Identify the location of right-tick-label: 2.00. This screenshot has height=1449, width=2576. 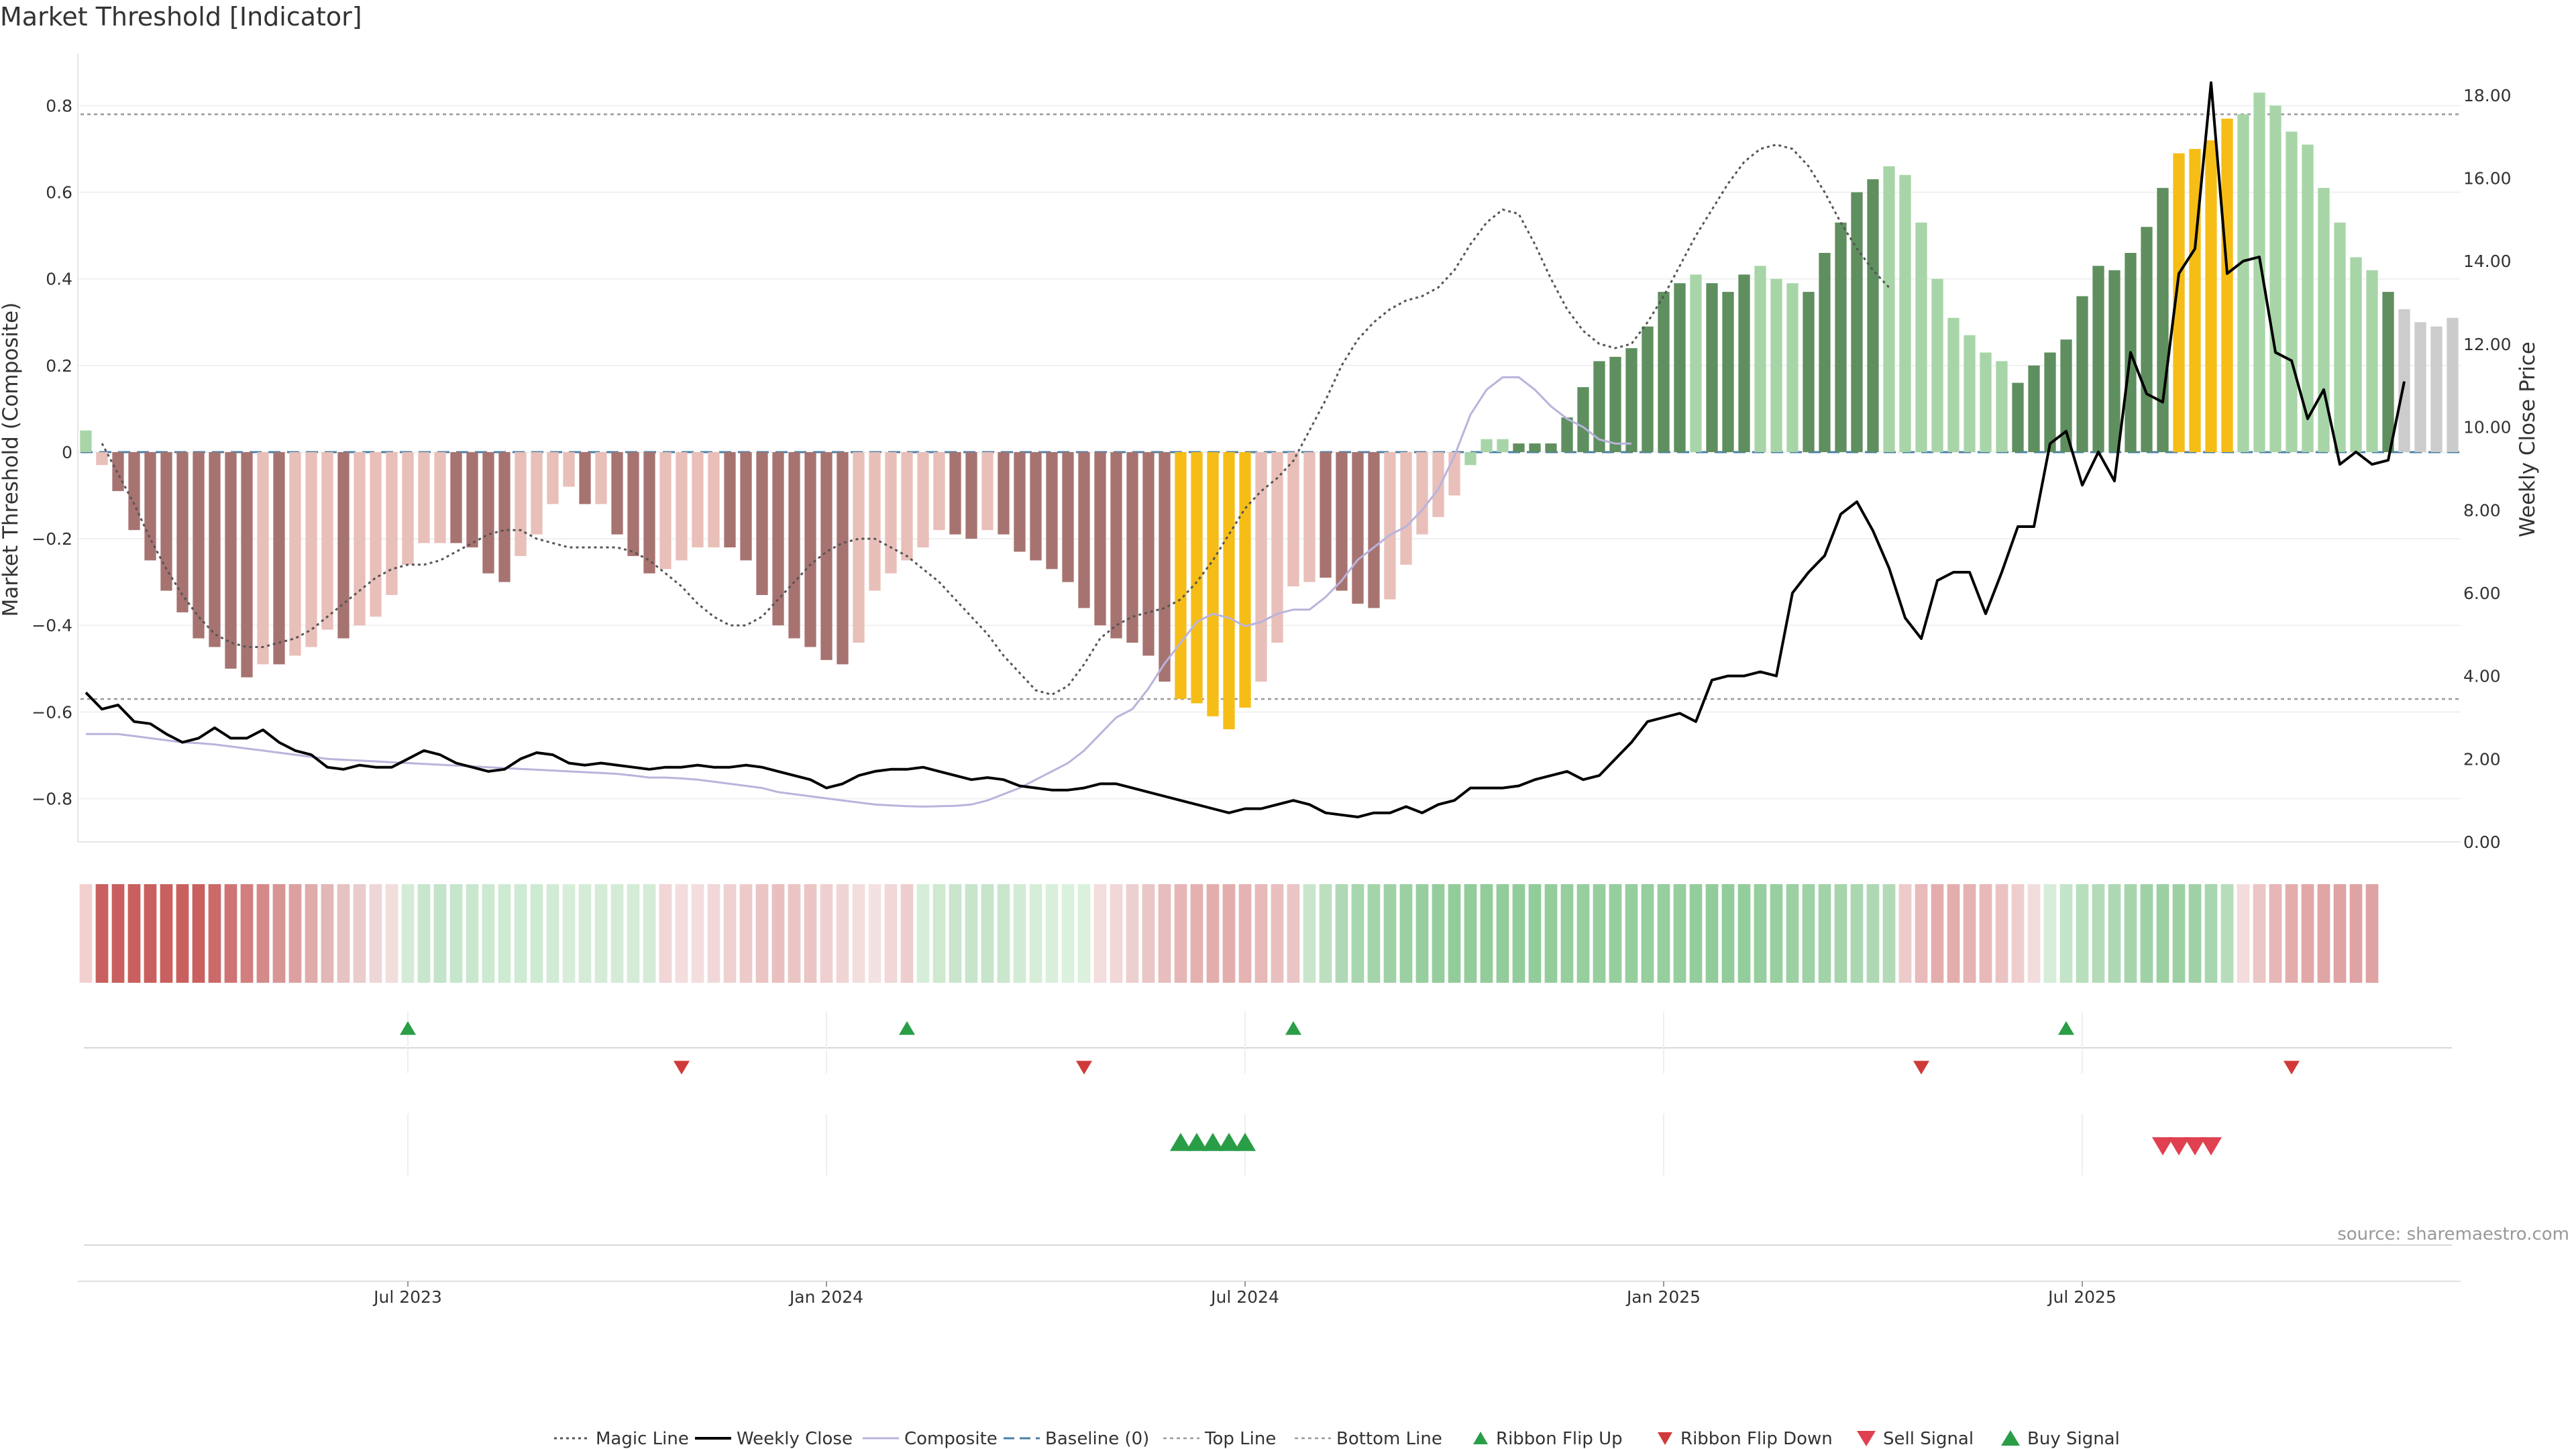
(2482, 759).